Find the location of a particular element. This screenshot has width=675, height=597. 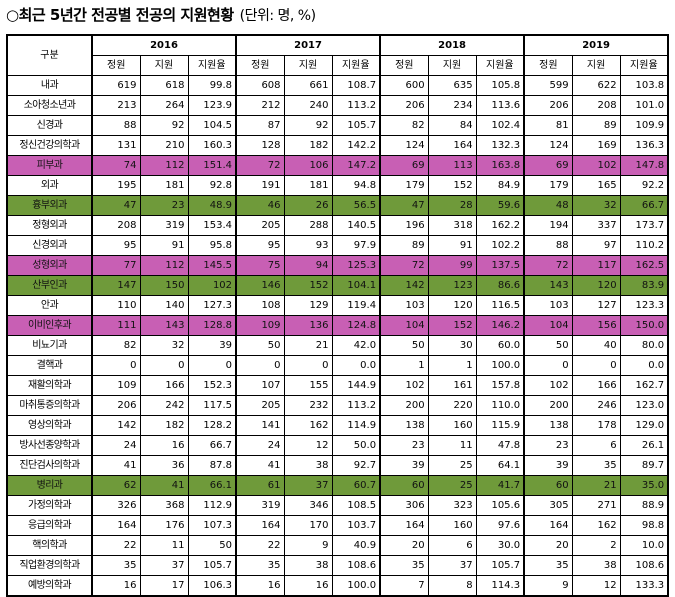

value-cell: 165 is located at coordinates (596, 185).